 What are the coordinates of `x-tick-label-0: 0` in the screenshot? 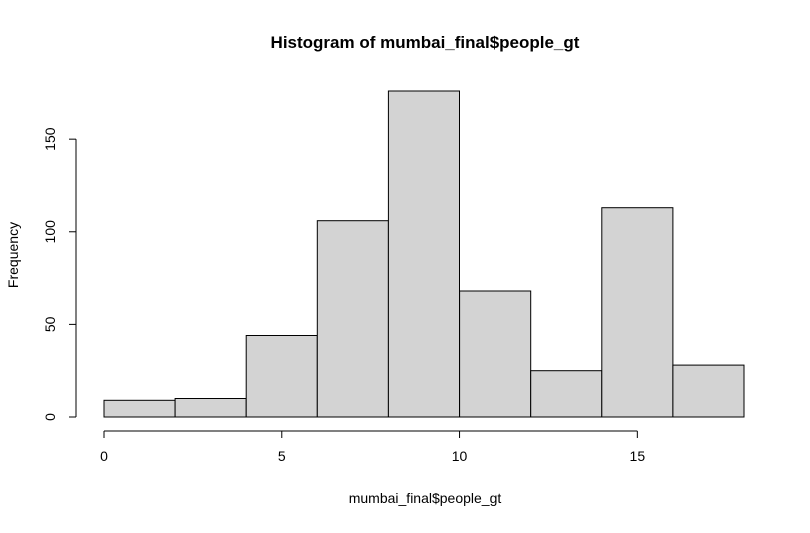 It's located at (104, 456).